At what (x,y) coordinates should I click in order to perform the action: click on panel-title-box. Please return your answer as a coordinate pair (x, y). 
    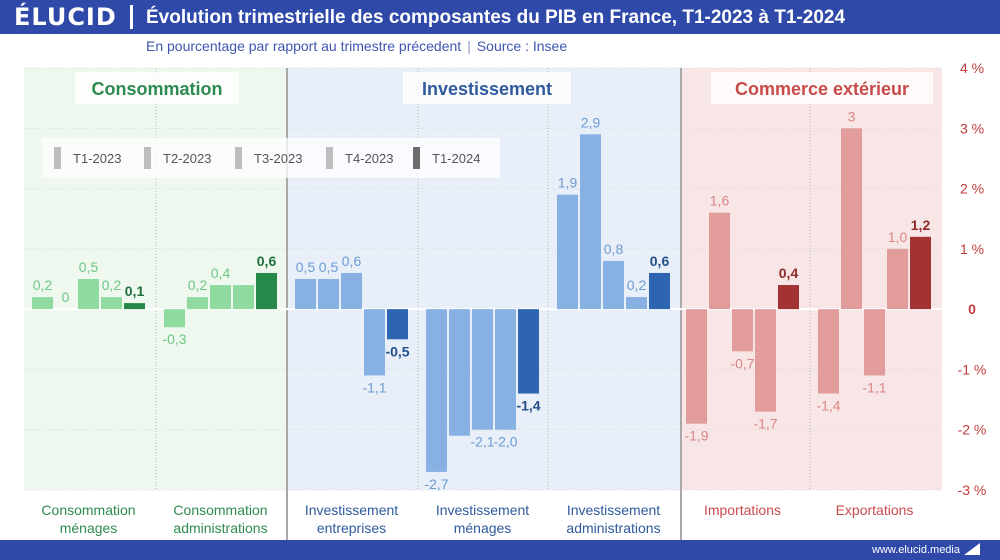
    Looking at the image, I should click on (487, 88).